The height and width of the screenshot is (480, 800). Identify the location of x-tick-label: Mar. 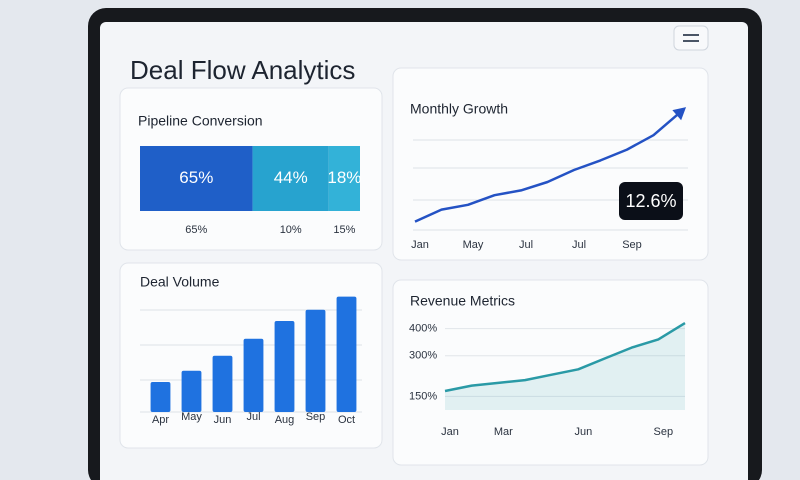
(503, 432).